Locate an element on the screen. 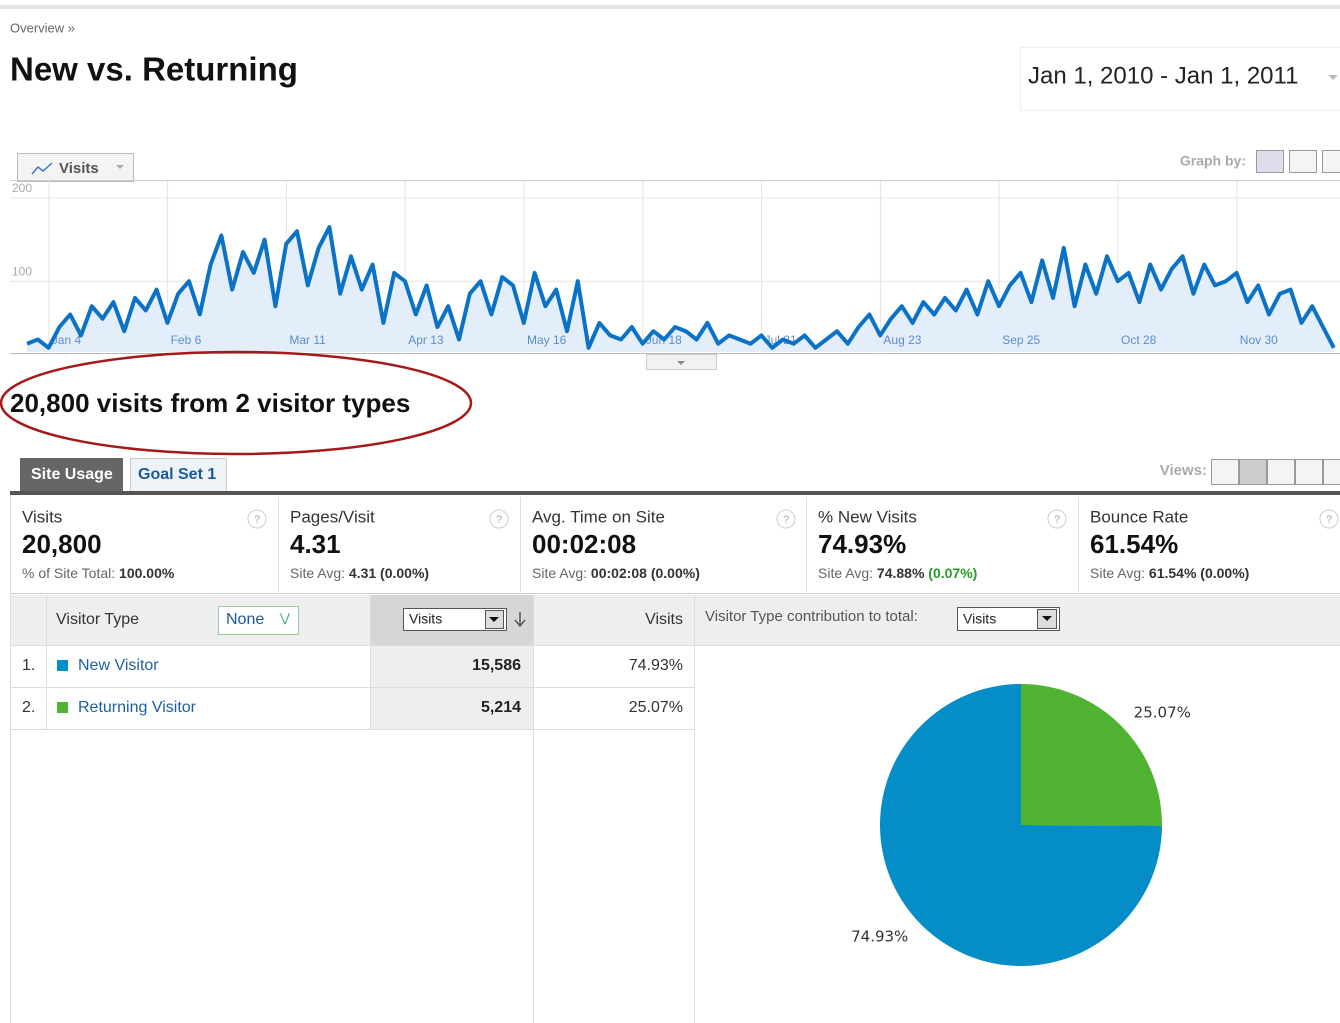 This screenshot has width=1340, height=1023. graph-metric: Visits is located at coordinates (79, 168).